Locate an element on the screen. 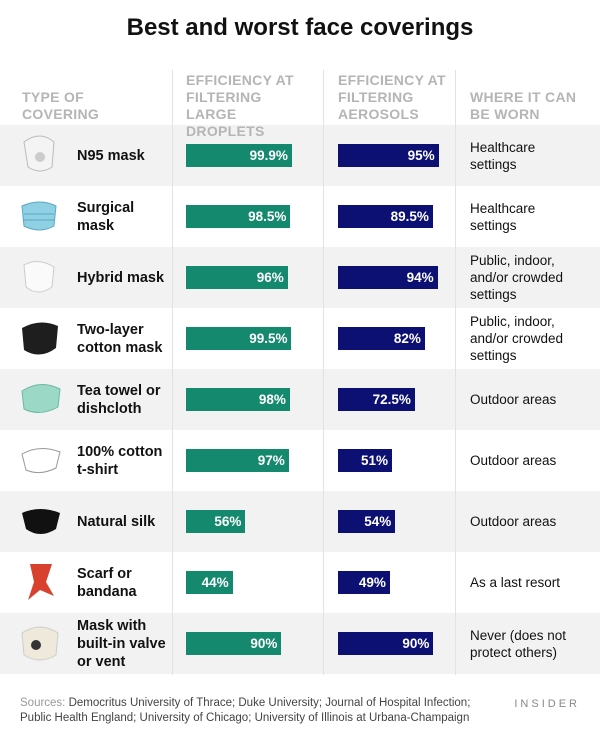  icon-hybrid is located at coordinates (39, 277).